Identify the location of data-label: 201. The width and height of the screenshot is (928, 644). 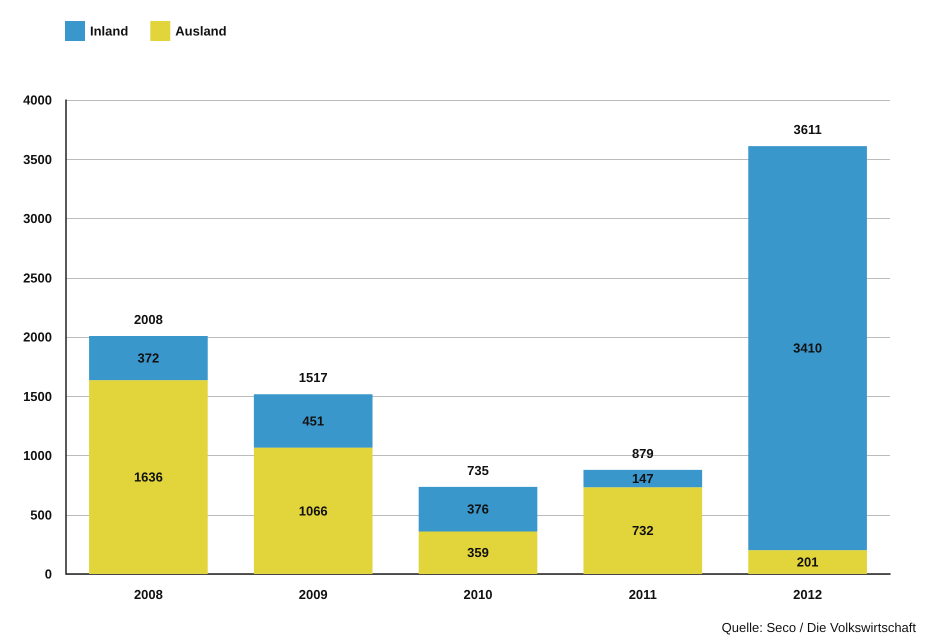
(807, 562).